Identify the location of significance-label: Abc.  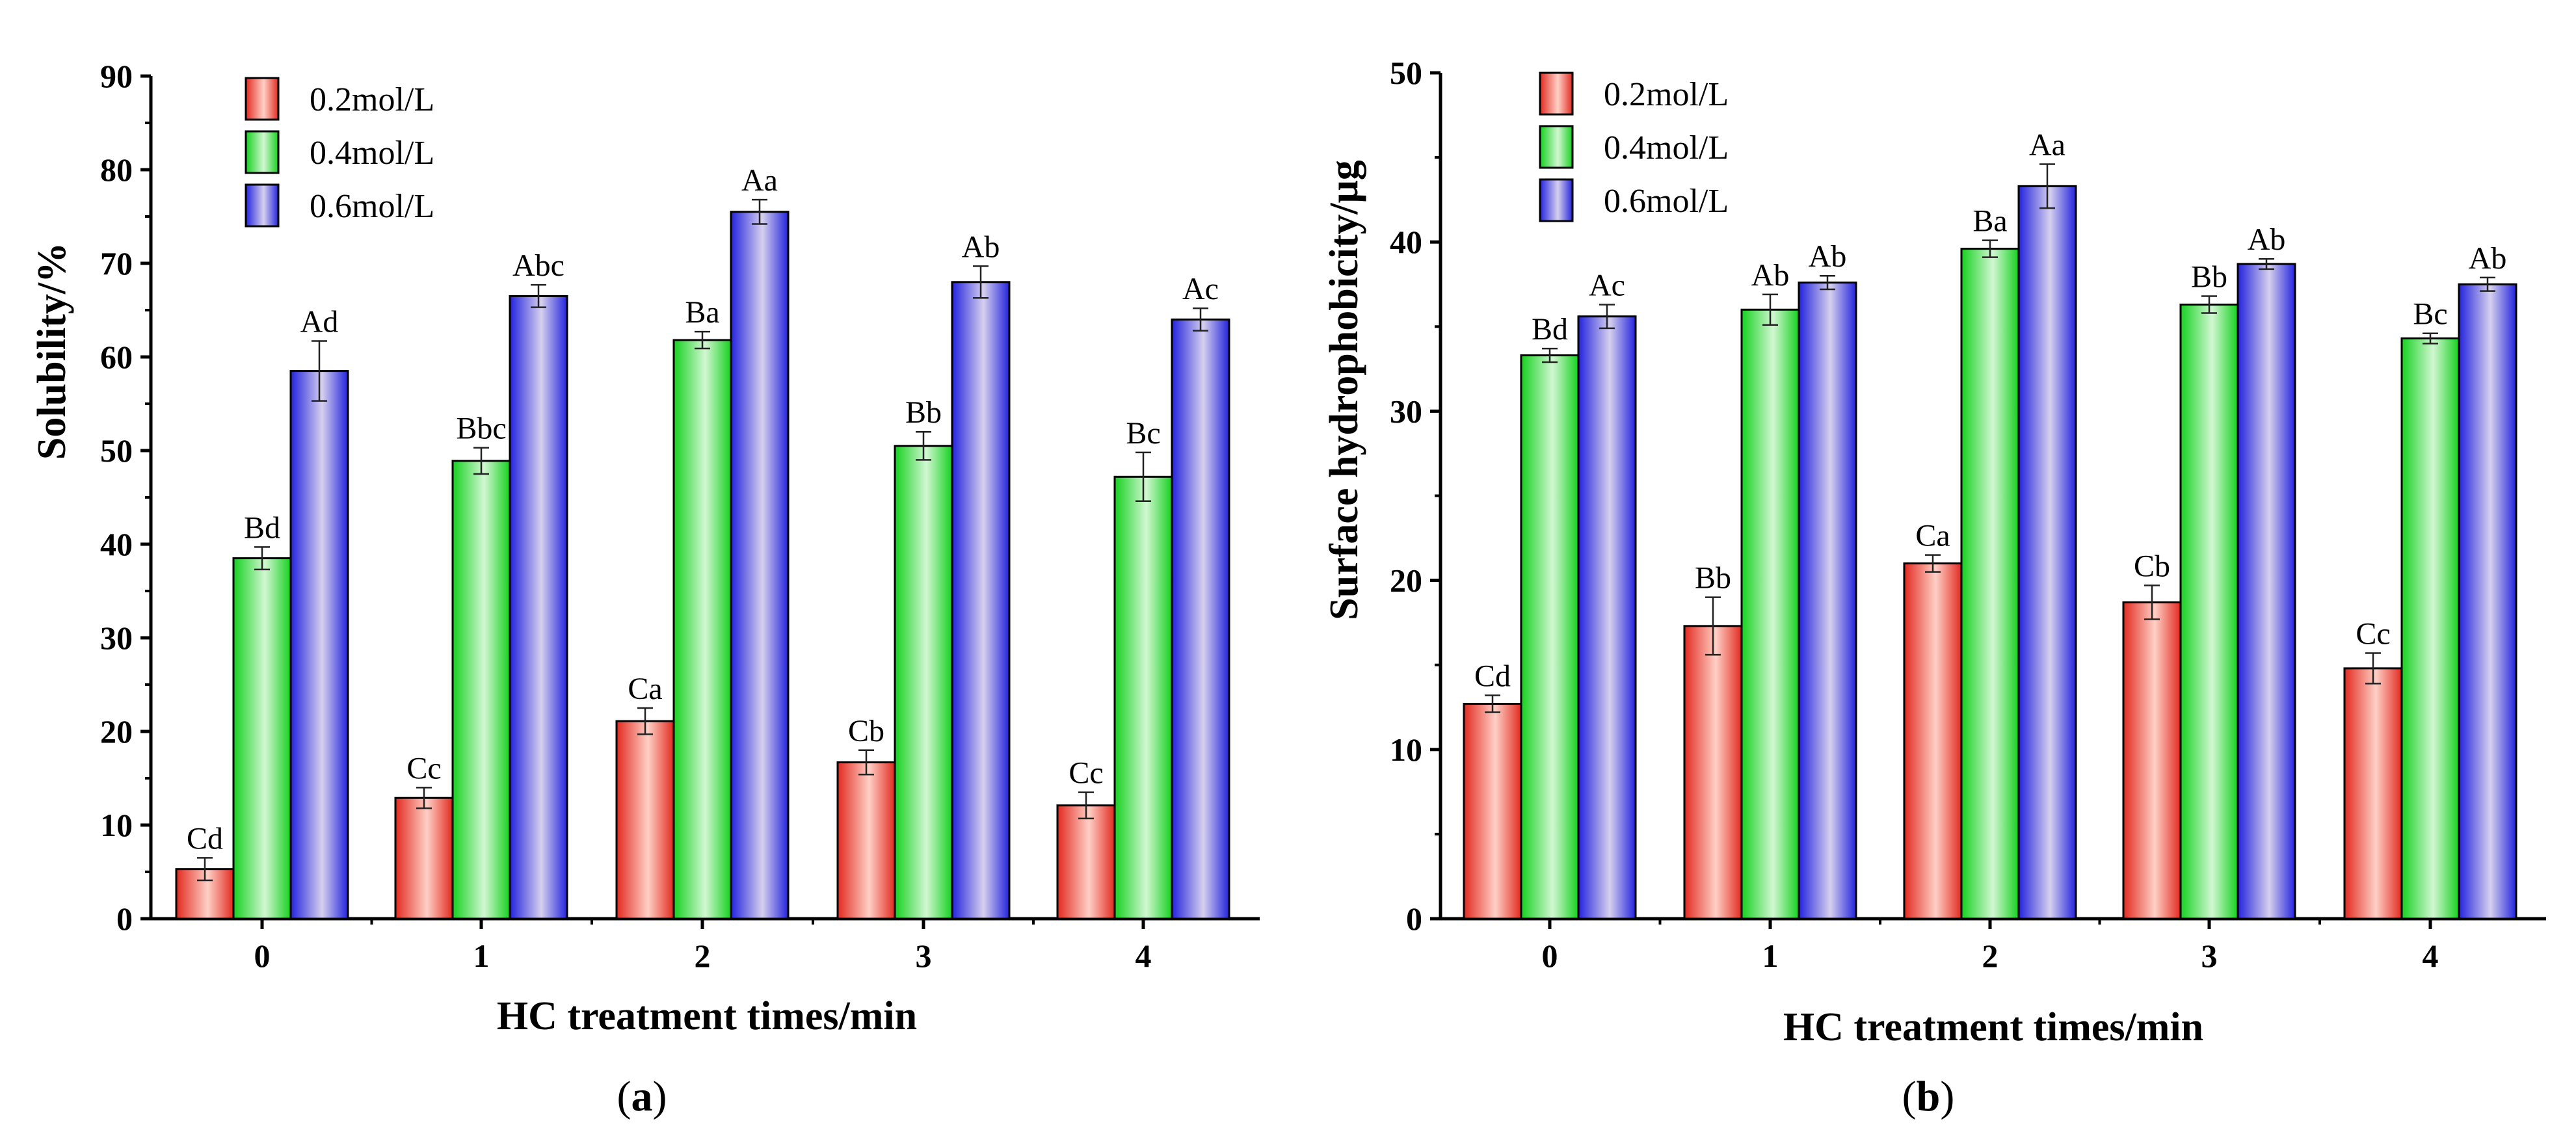
(538, 265).